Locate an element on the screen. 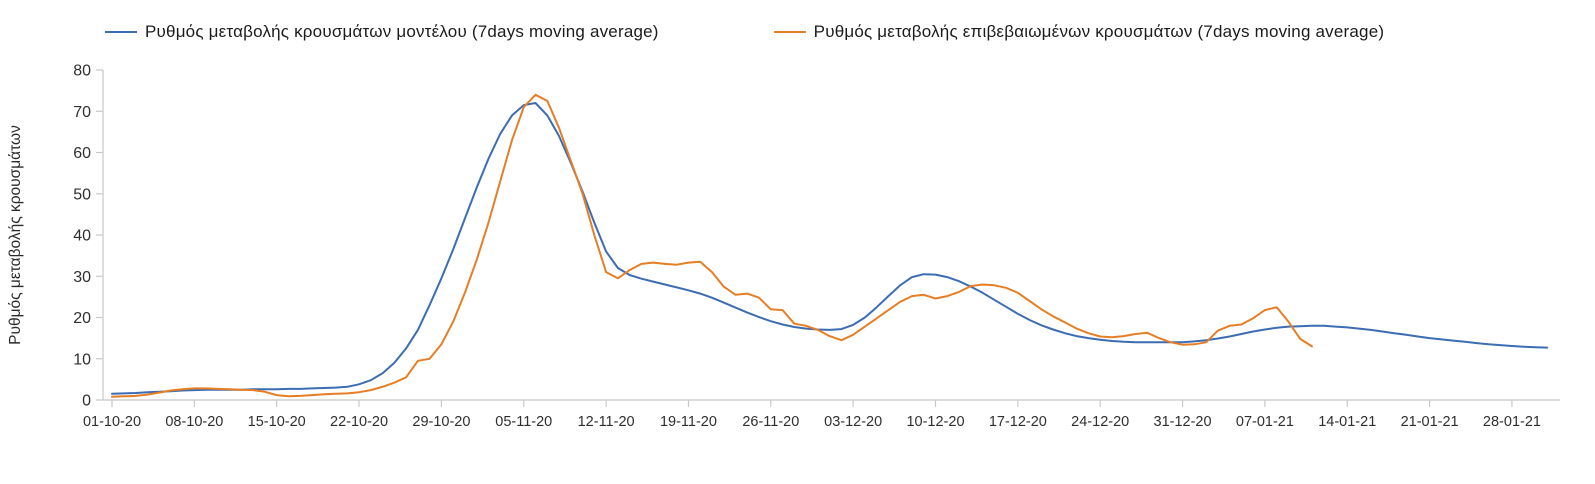 This screenshot has width=1595, height=484. y-tick-label: 30 is located at coordinates (82, 277).